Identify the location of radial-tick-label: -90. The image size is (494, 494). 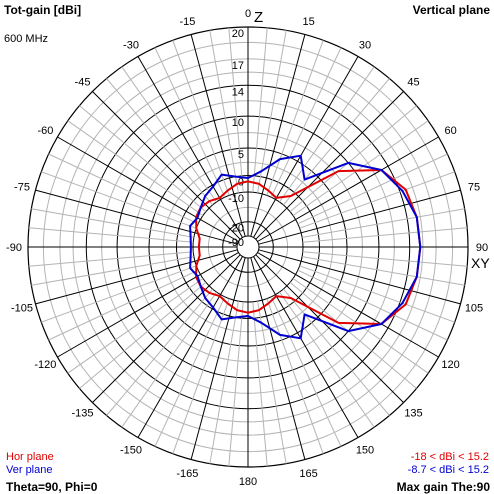
(236, 243).